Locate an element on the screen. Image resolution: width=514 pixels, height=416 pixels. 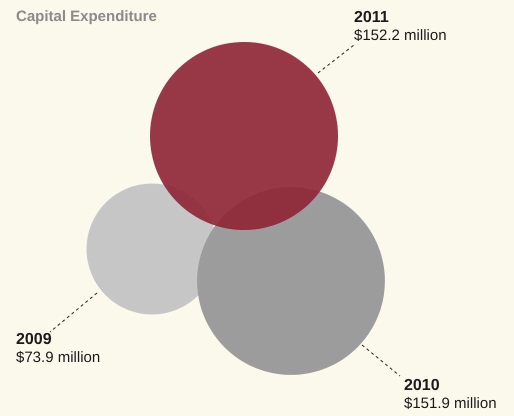
category-label: 2009 is located at coordinates (34, 339).